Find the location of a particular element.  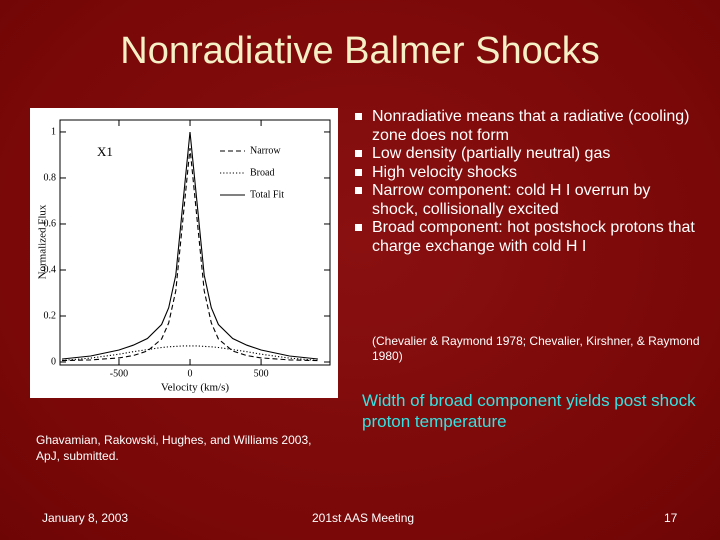

chart-annotation: X1 is located at coordinates (105, 151).